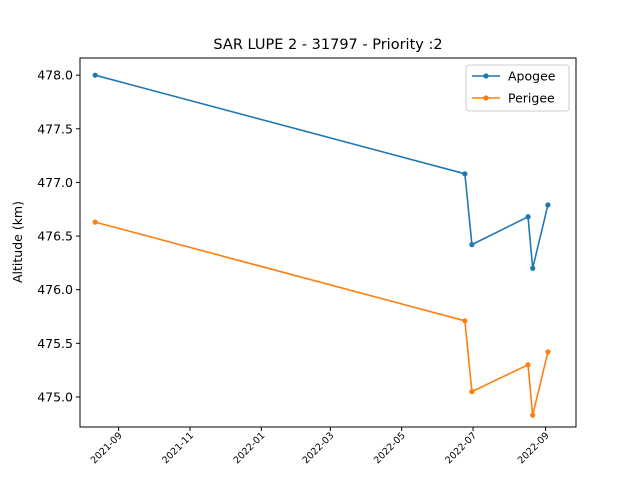 This screenshot has height=480, width=640. I want to click on y-axis-label: Altitude (km), so click(17, 242).